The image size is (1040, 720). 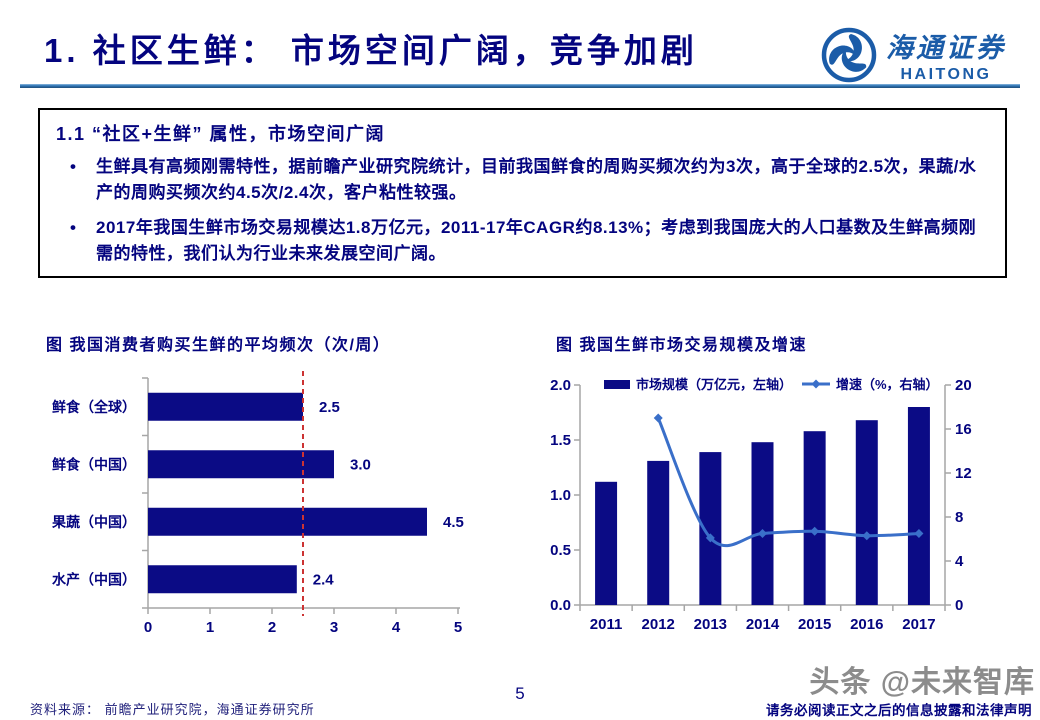 I want to click on category-label: 果蔬（中国）, so click(x=93, y=522).